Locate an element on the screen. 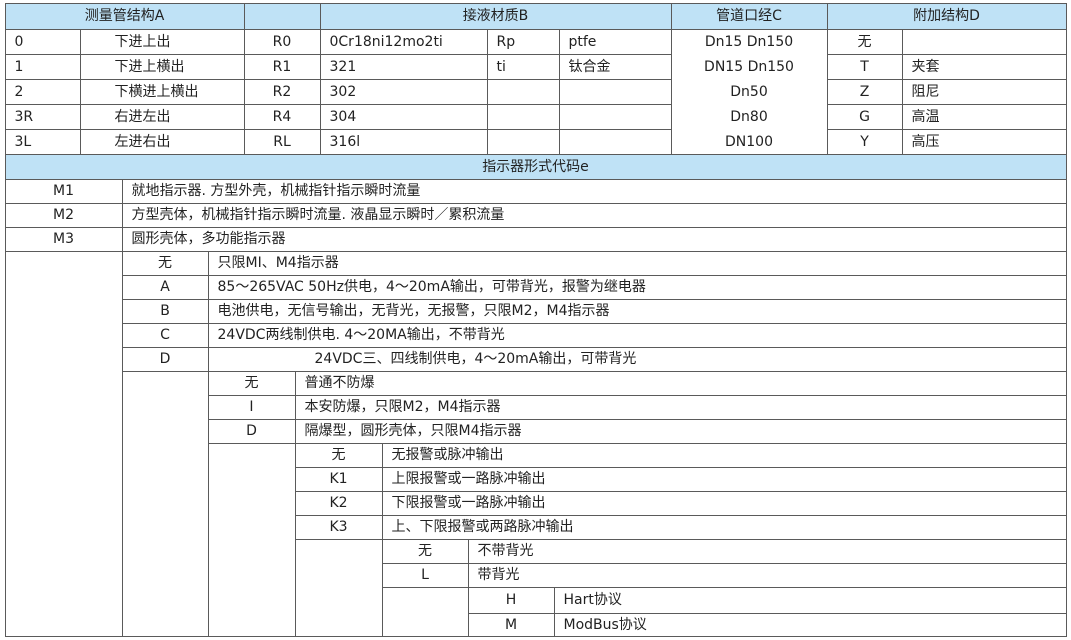 This screenshot has width=1071, height=640. structure-desc: 右进左出 is located at coordinates (162, 116).